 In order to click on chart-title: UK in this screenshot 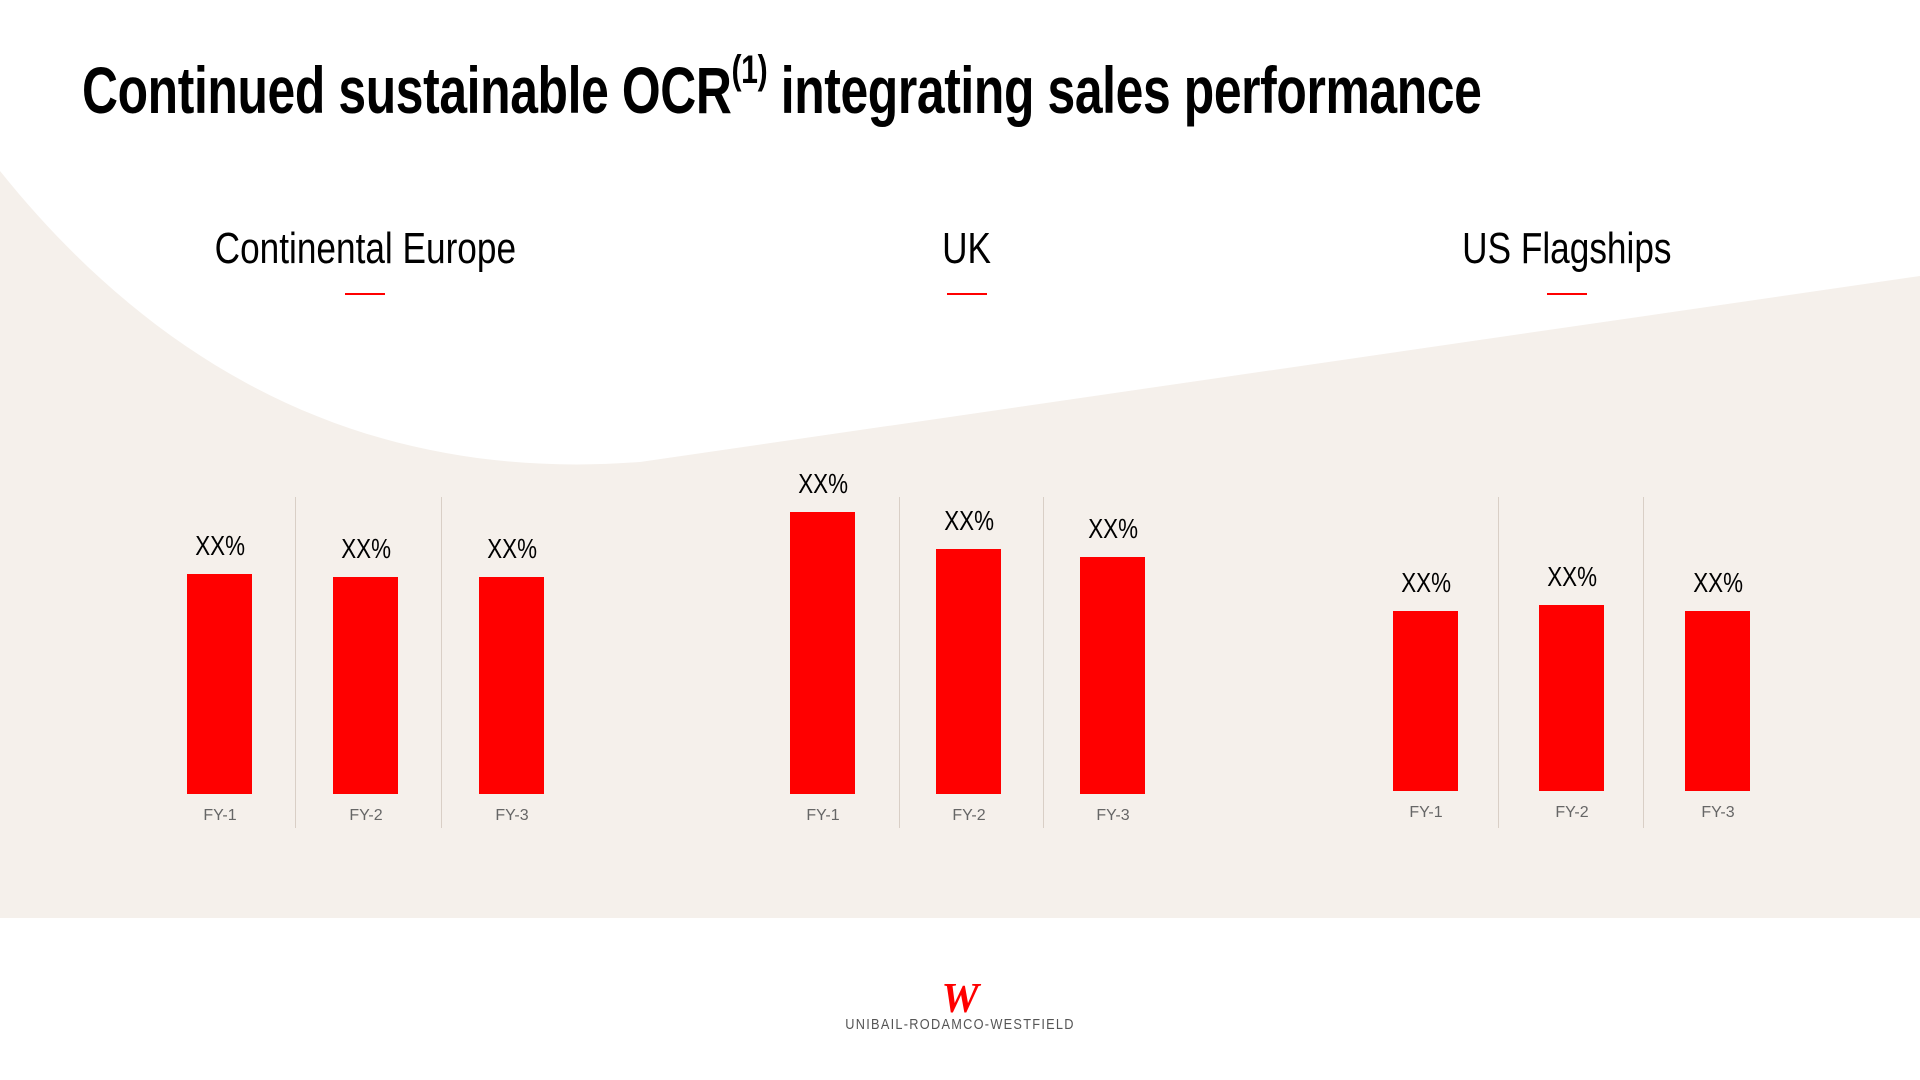, I will do `click(967, 249)`.